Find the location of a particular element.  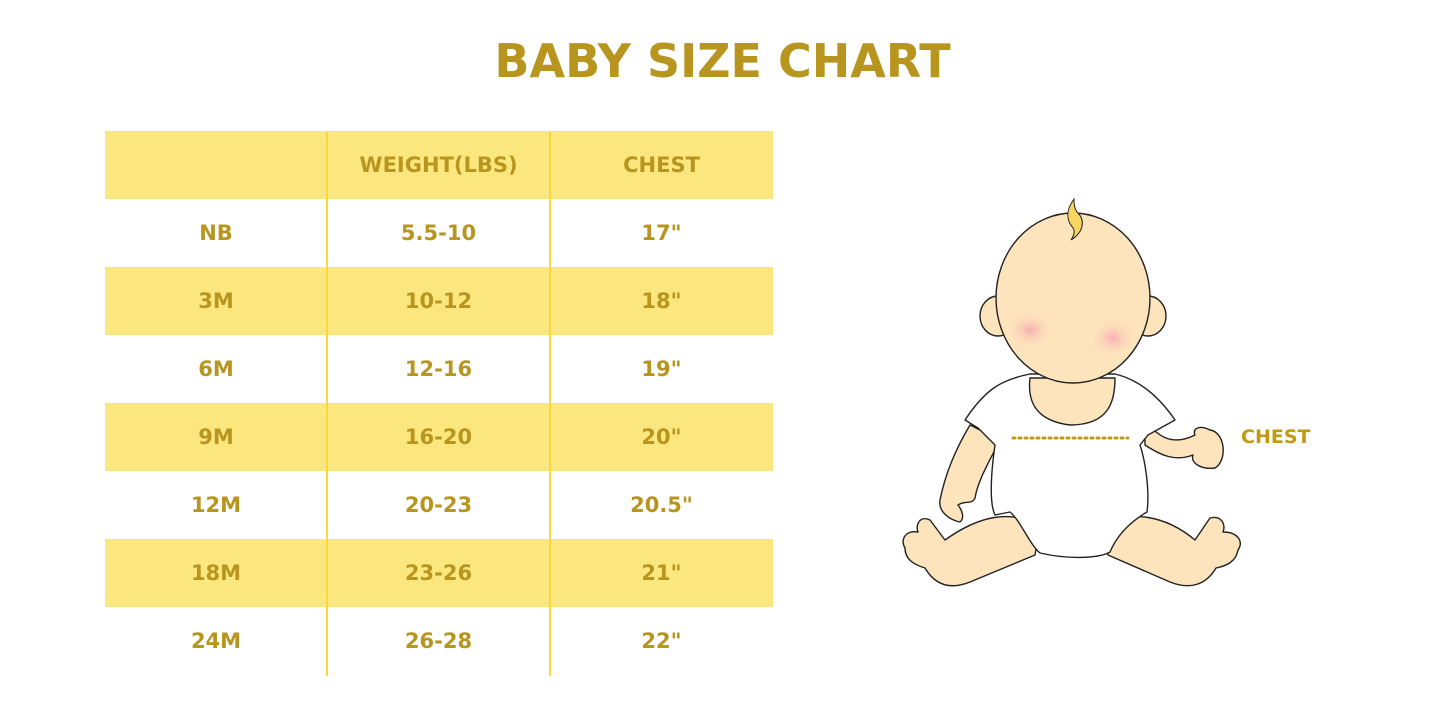

size-cell: 18M is located at coordinates (216, 573).